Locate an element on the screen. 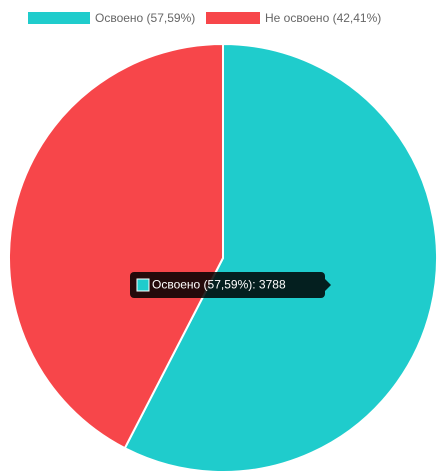 This screenshot has width=439, height=473. tooltip-text: Освоено (57,59%): 3788 is located at coordinates (219, 285).